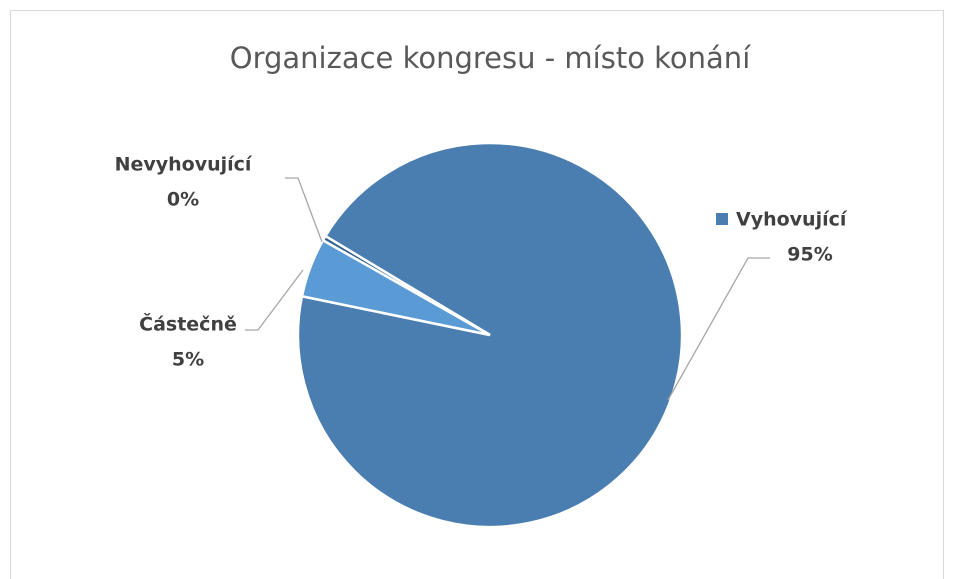 This screenshot has height=579, width=955. Describe the element at coordinates (809, 255) in the screenshot. I see `data-label-value: 95%` at that location.